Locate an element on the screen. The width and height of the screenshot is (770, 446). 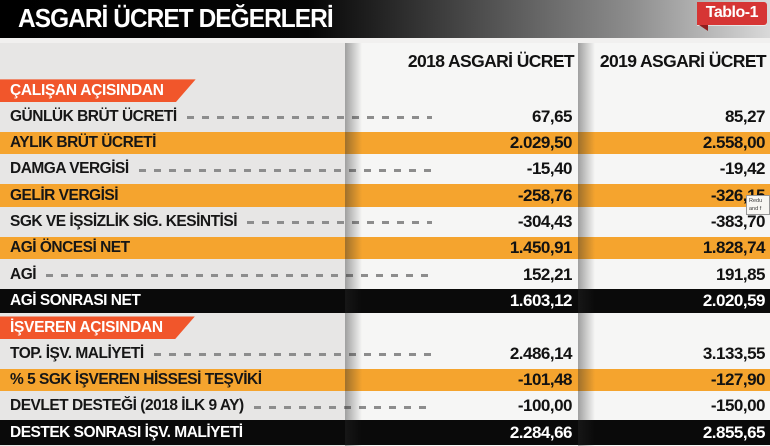
value-2018: -15,40 is located at coordinates (549, 169).